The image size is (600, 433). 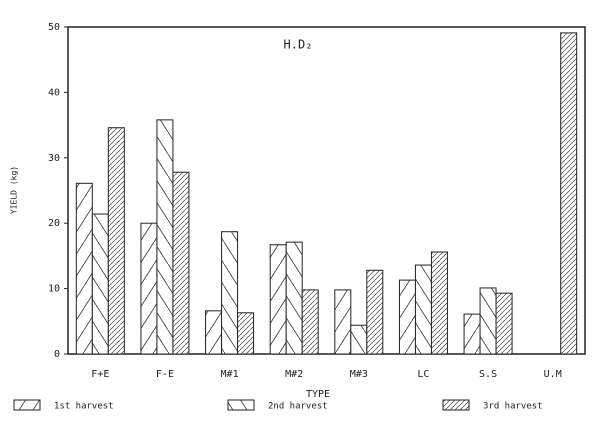 I want to click on x-tick-label: M#2, so click(x=294, y=374).